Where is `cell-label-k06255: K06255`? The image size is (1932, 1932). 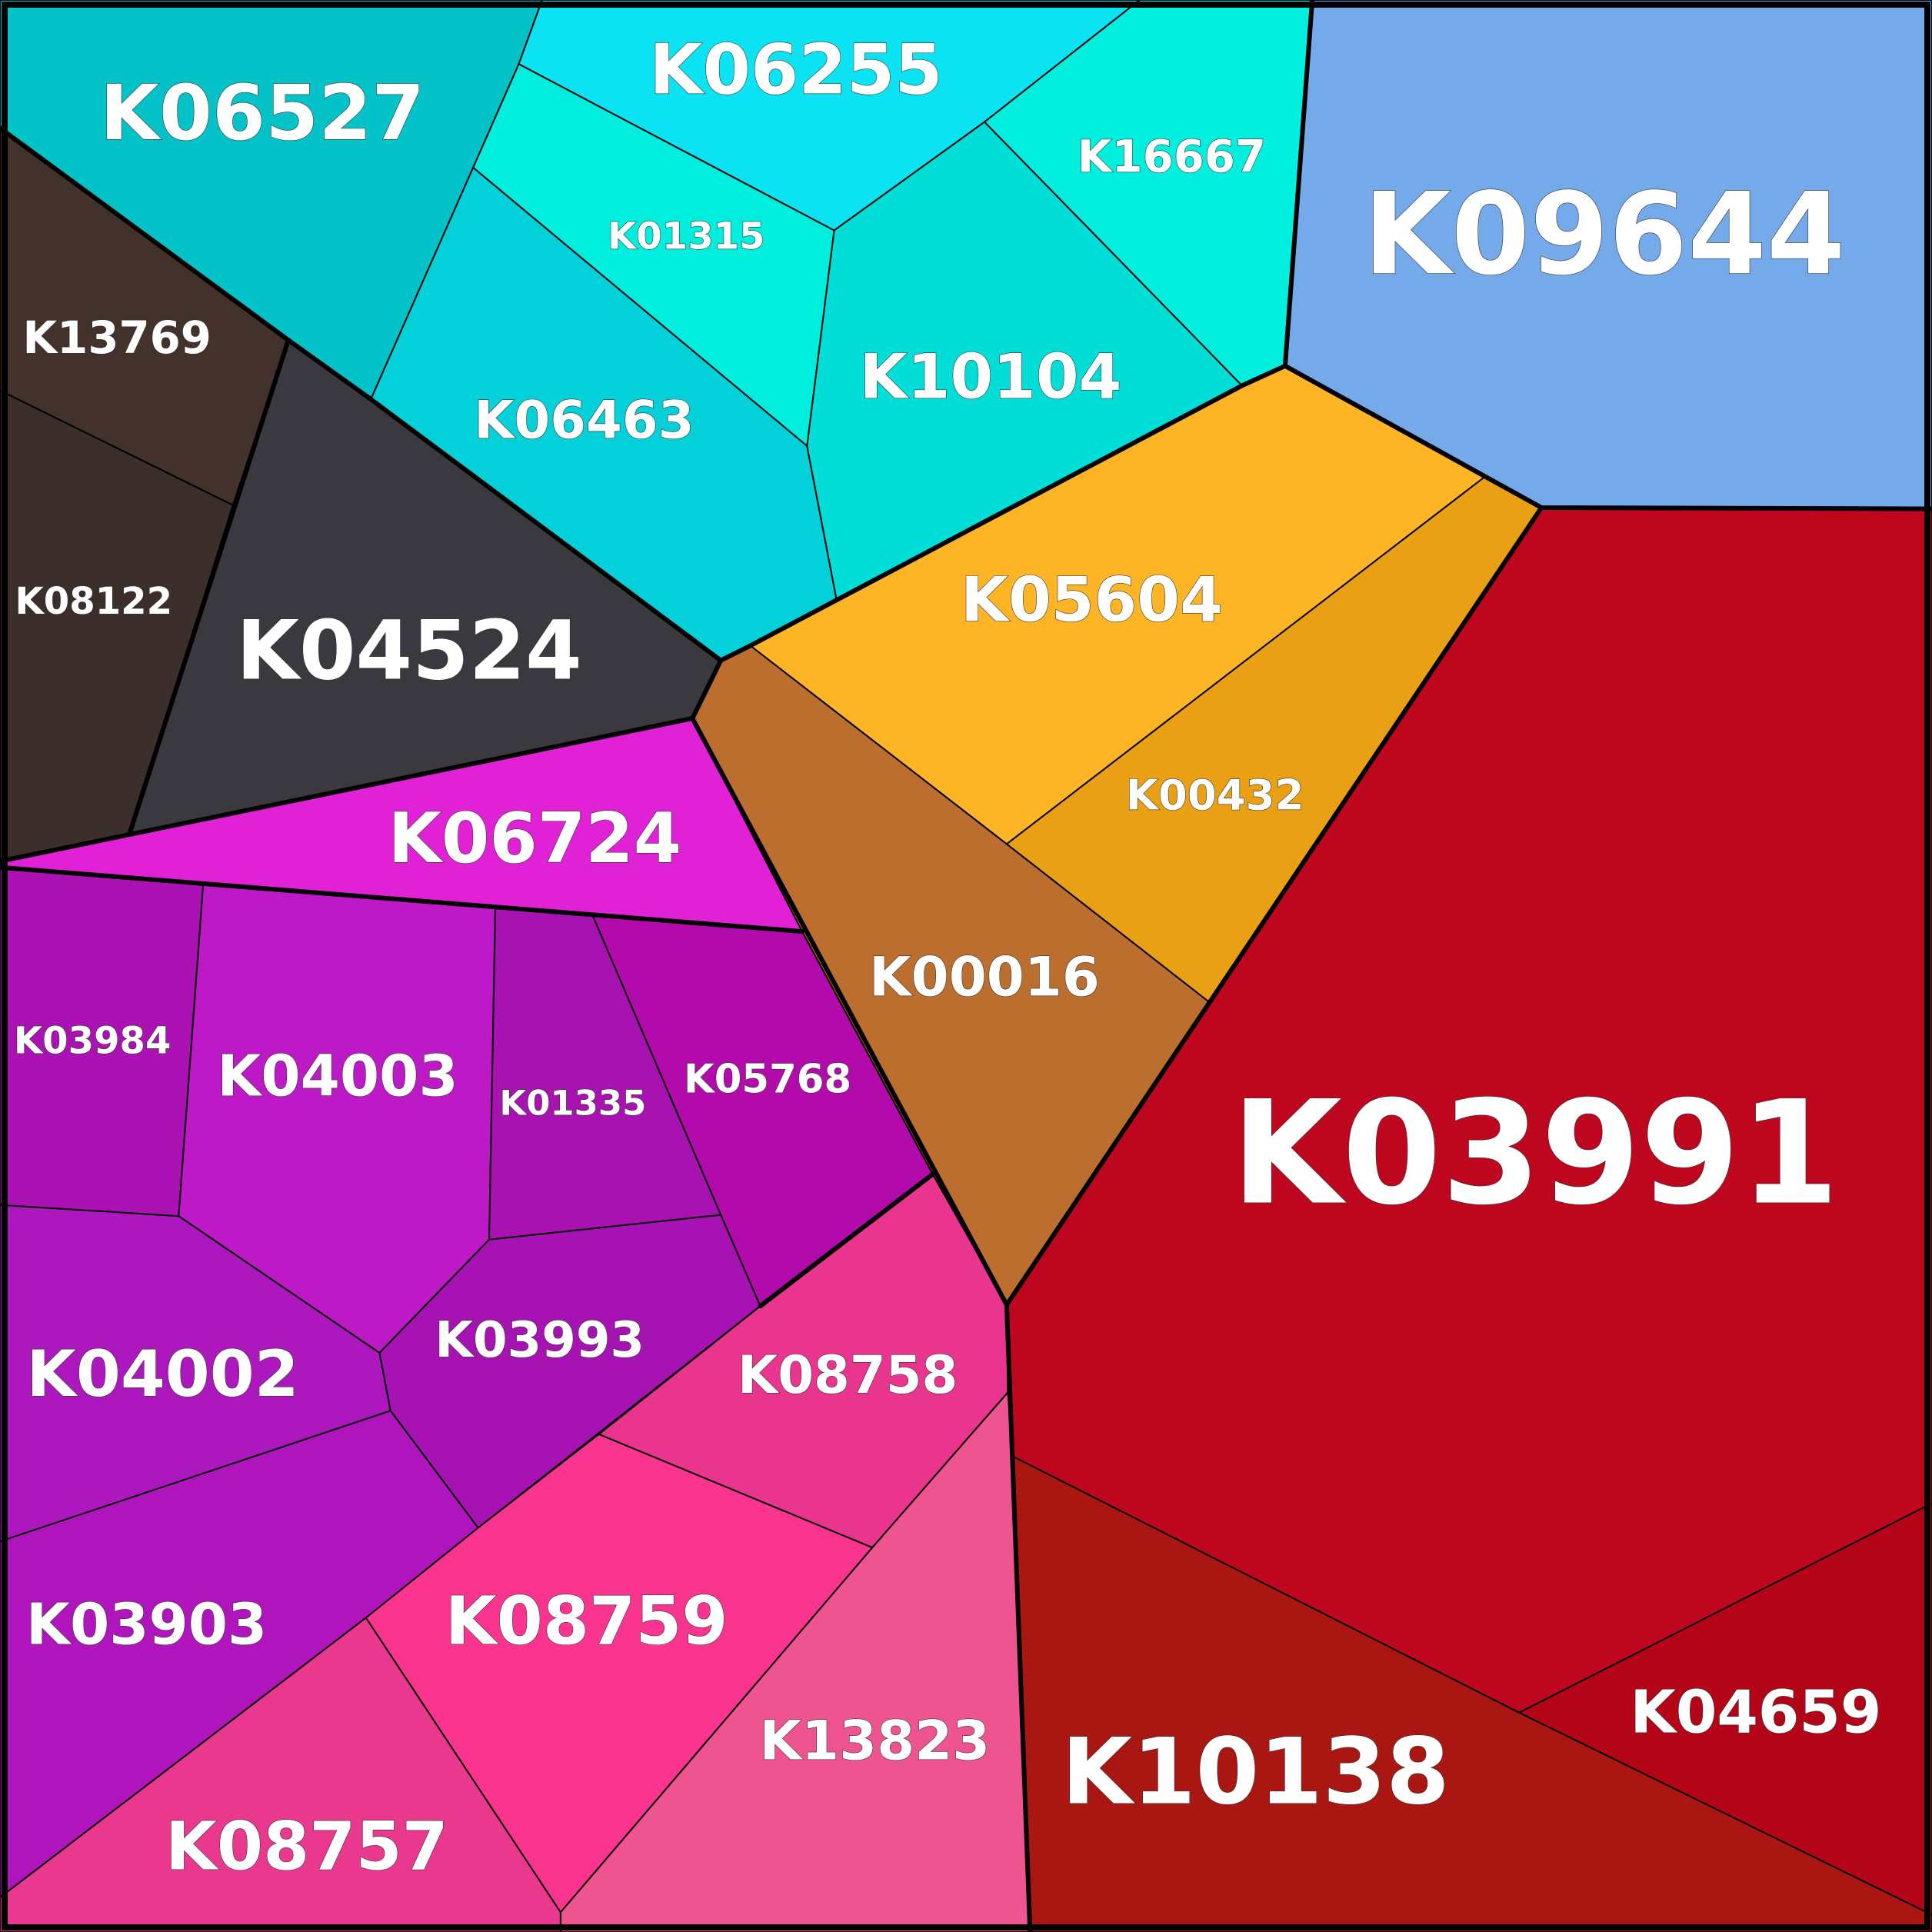 cell-label-k06255: K06255 is located at coordinates (796, 70).